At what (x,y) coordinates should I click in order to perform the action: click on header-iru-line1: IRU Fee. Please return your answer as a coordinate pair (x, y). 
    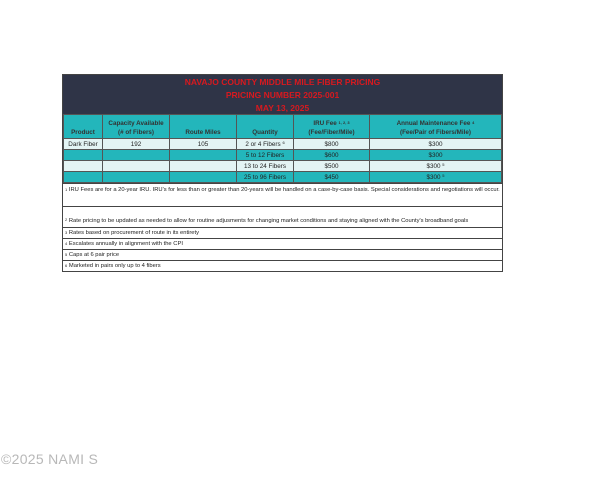
    Looking at the image, I should click on (325, 123).